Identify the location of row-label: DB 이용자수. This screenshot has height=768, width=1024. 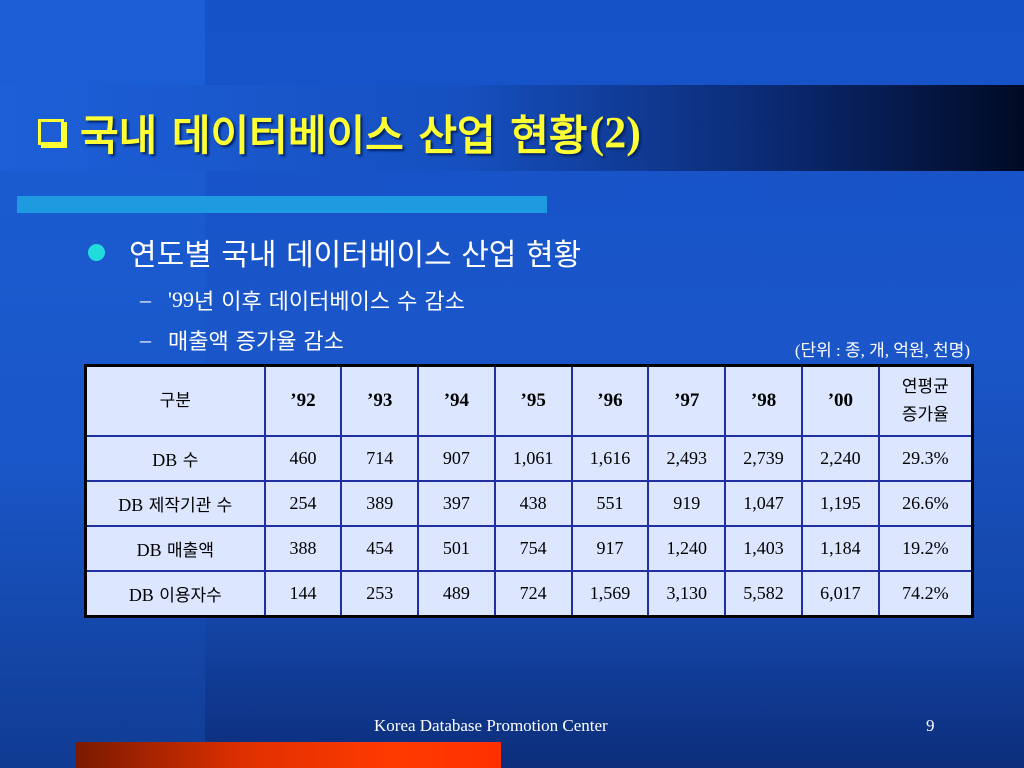
(175, 594).